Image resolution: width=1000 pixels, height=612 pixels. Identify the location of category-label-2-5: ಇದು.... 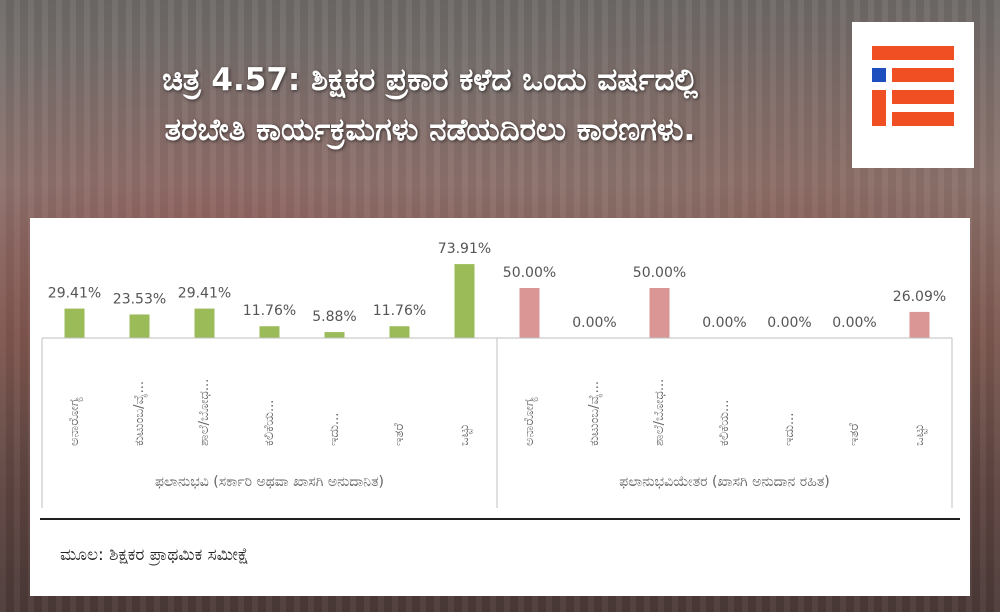
(789, 429).